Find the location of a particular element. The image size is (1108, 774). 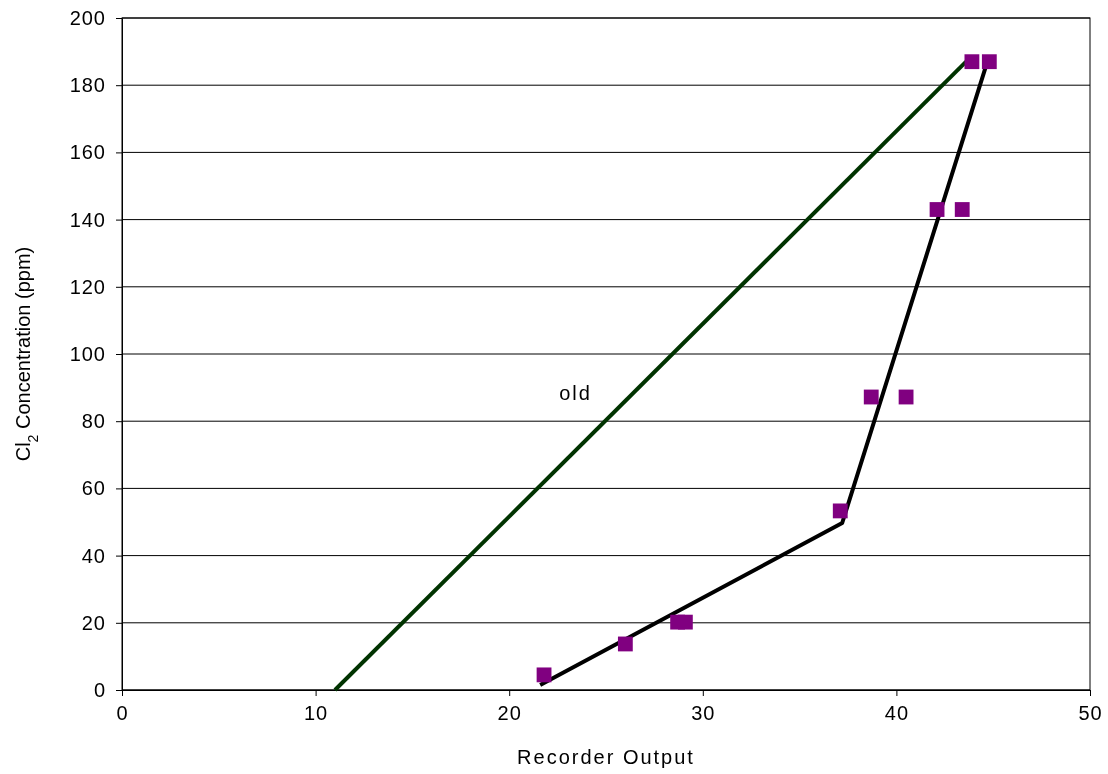

y-tick-label: 160 is located at coordinates (87, 152).